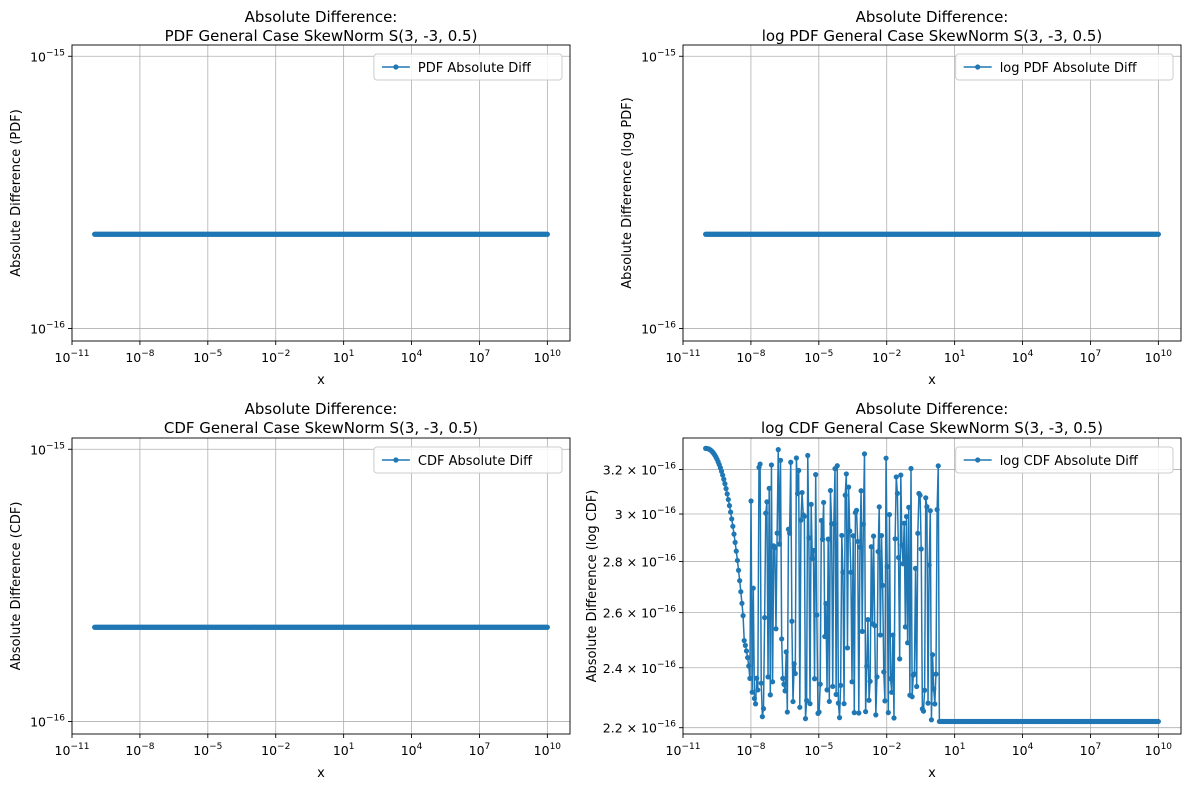 This screenshot has width=1189, height=789. I want to click on x-tick-label: 10¹⁰, so click(548, 357).